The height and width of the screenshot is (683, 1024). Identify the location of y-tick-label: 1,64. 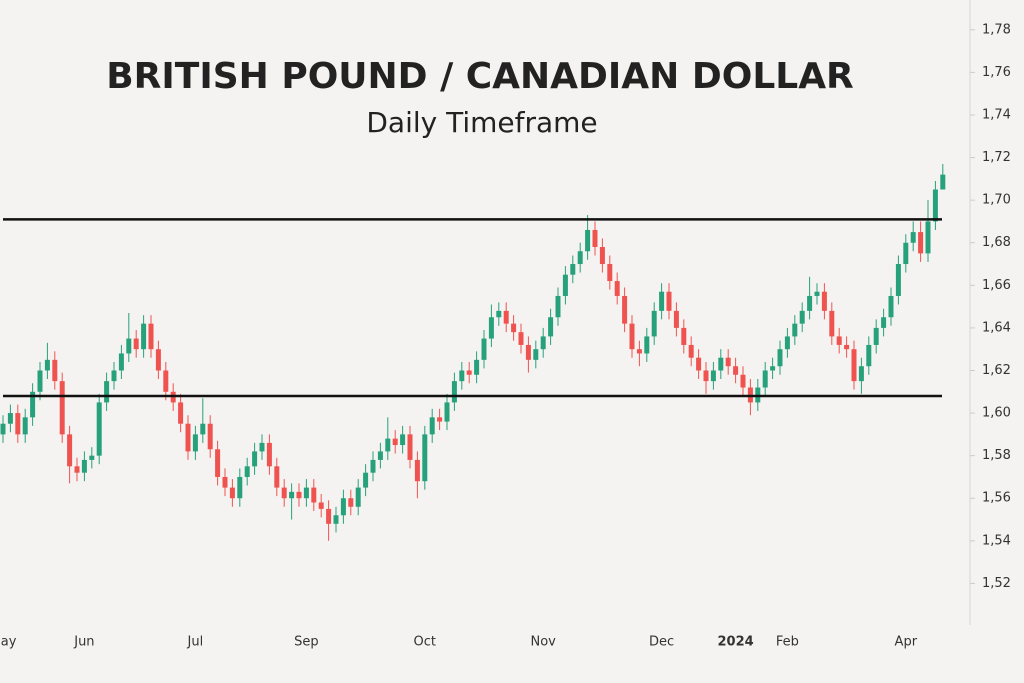
(996, 327).